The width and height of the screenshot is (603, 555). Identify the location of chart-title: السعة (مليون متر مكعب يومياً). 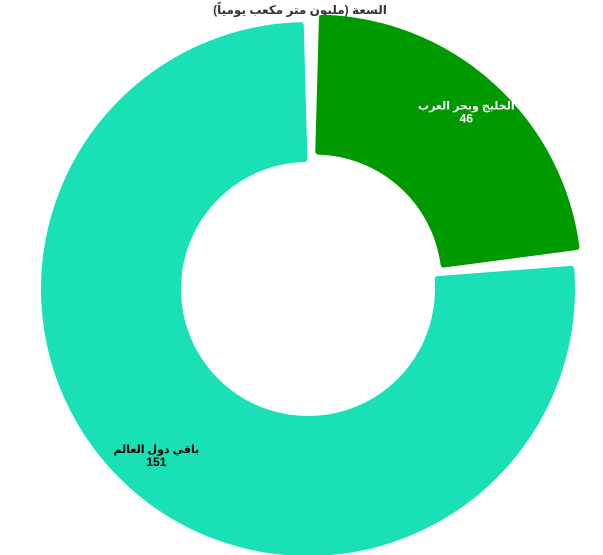
(300, 9).